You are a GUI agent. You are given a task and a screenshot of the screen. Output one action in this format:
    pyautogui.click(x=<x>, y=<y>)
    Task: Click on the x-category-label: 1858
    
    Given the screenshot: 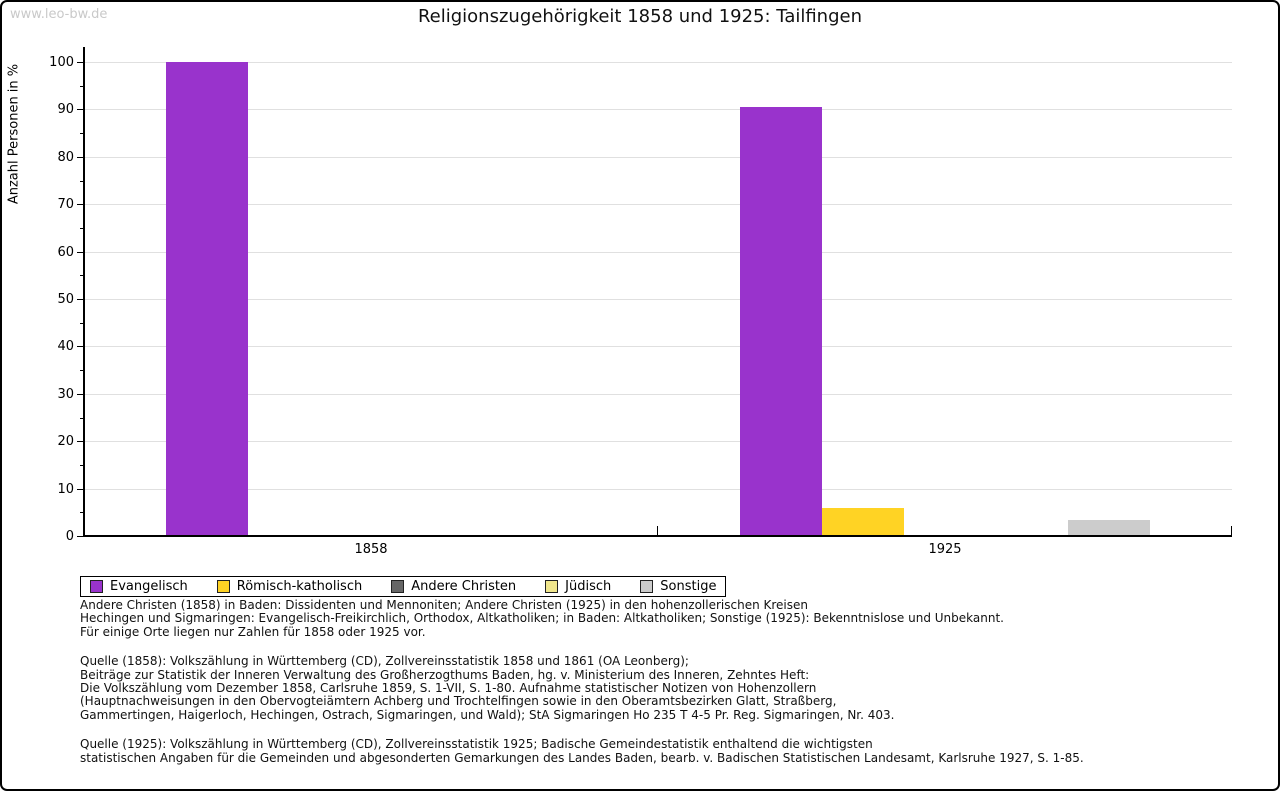 What is the action you would take?
    pyautogui.click(x=371, y=549)
    